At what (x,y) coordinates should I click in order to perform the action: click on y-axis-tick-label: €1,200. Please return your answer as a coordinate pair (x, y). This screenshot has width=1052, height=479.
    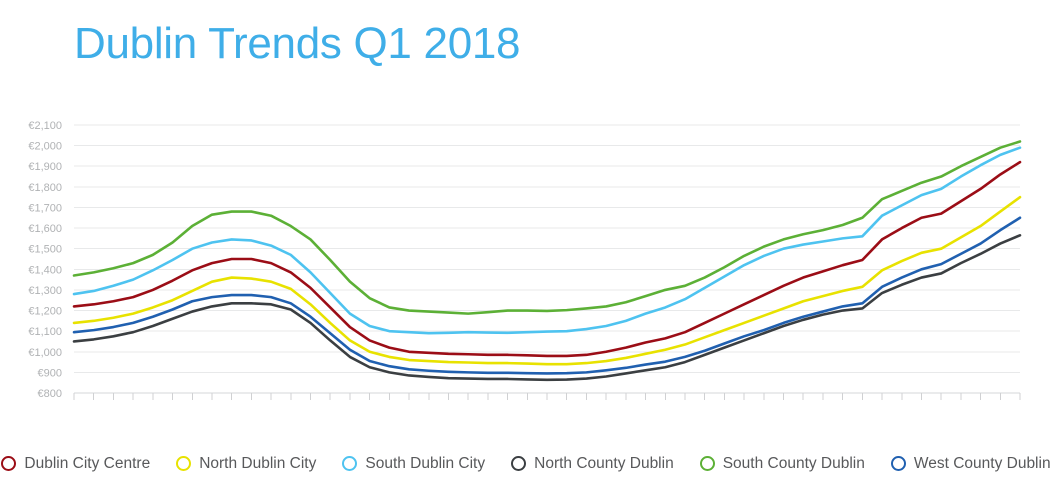
    Looking at the image, I should click on (45, 312).